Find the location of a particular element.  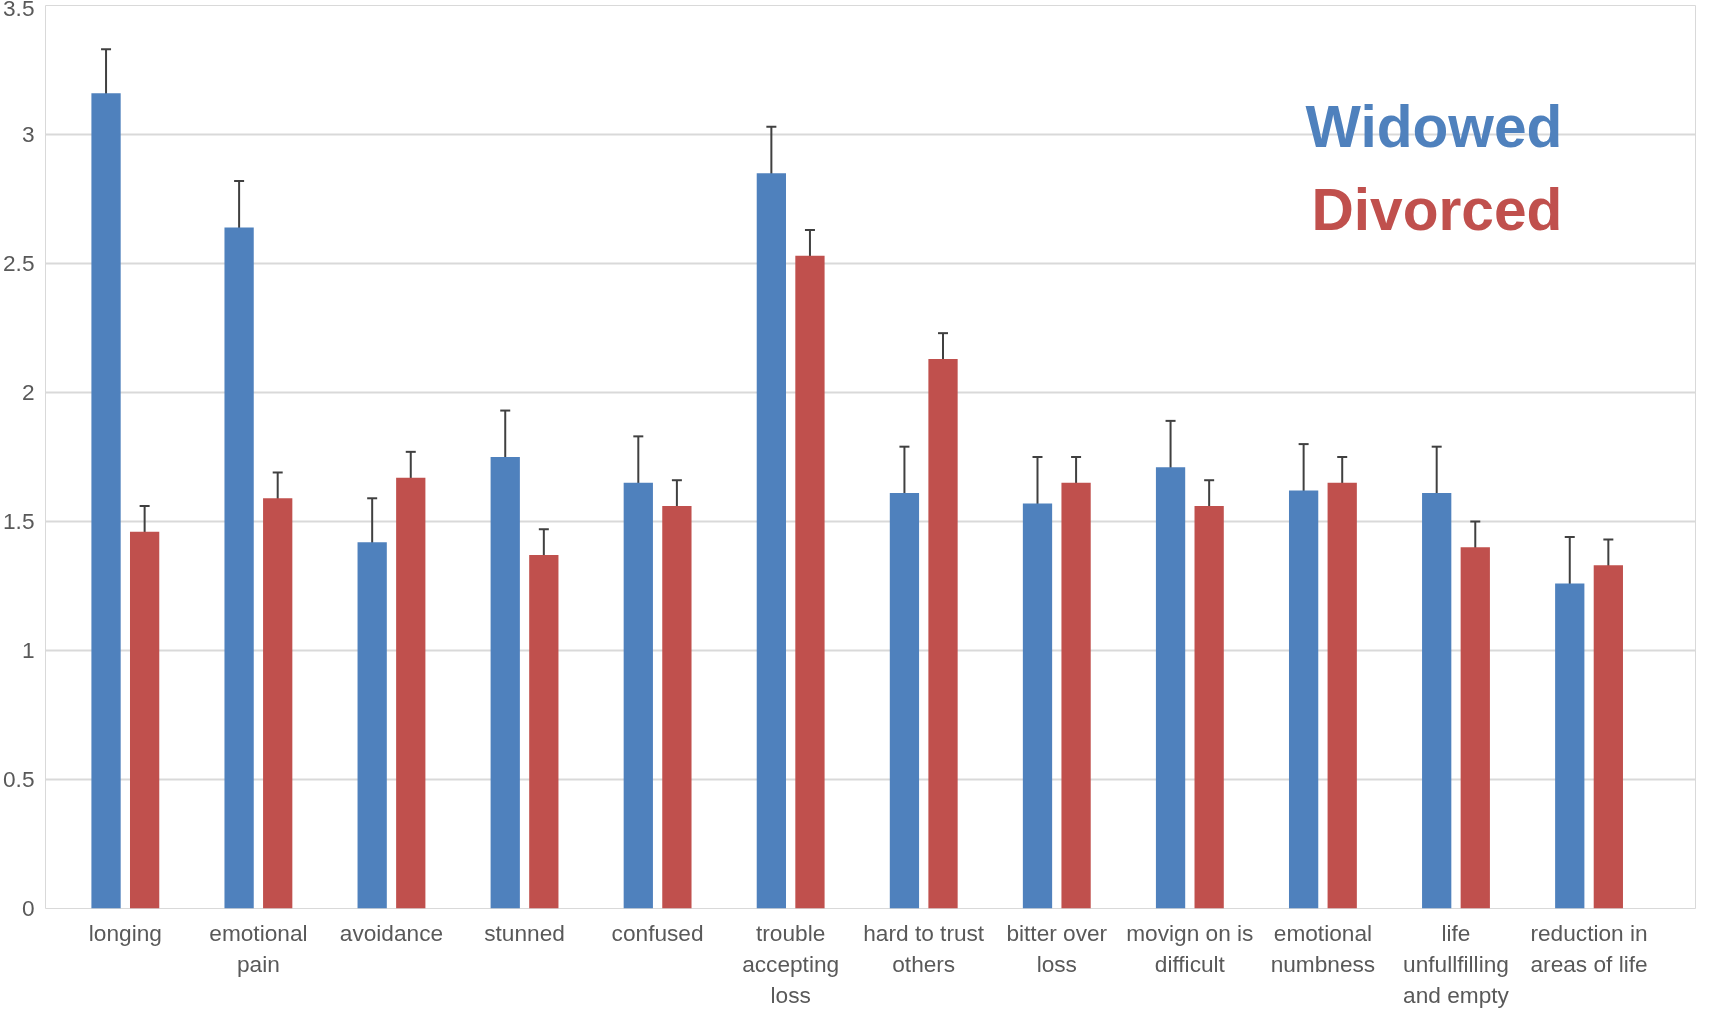

x-tick-label: avoidance is located at coordinates (391, 932).